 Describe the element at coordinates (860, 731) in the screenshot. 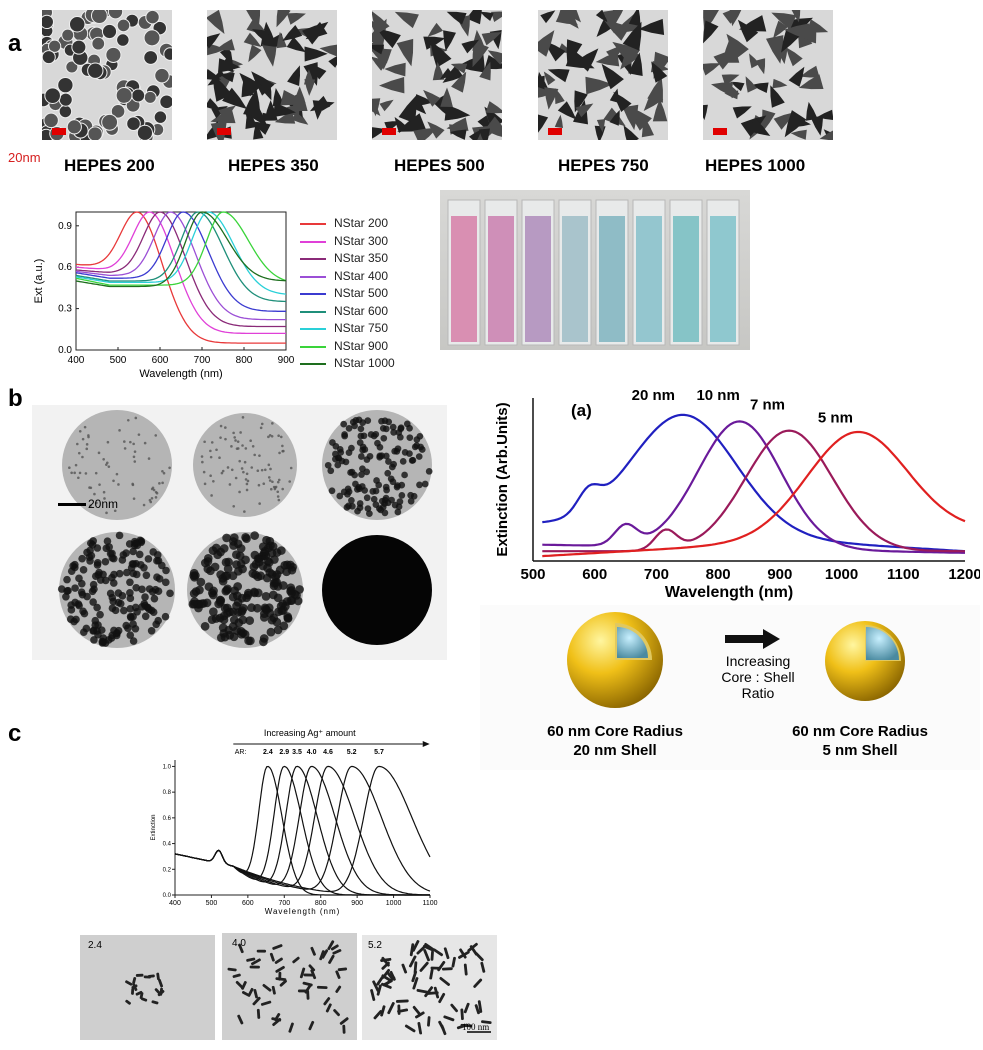

I see `right-core-label: 60 nm Core Radius` at that location.